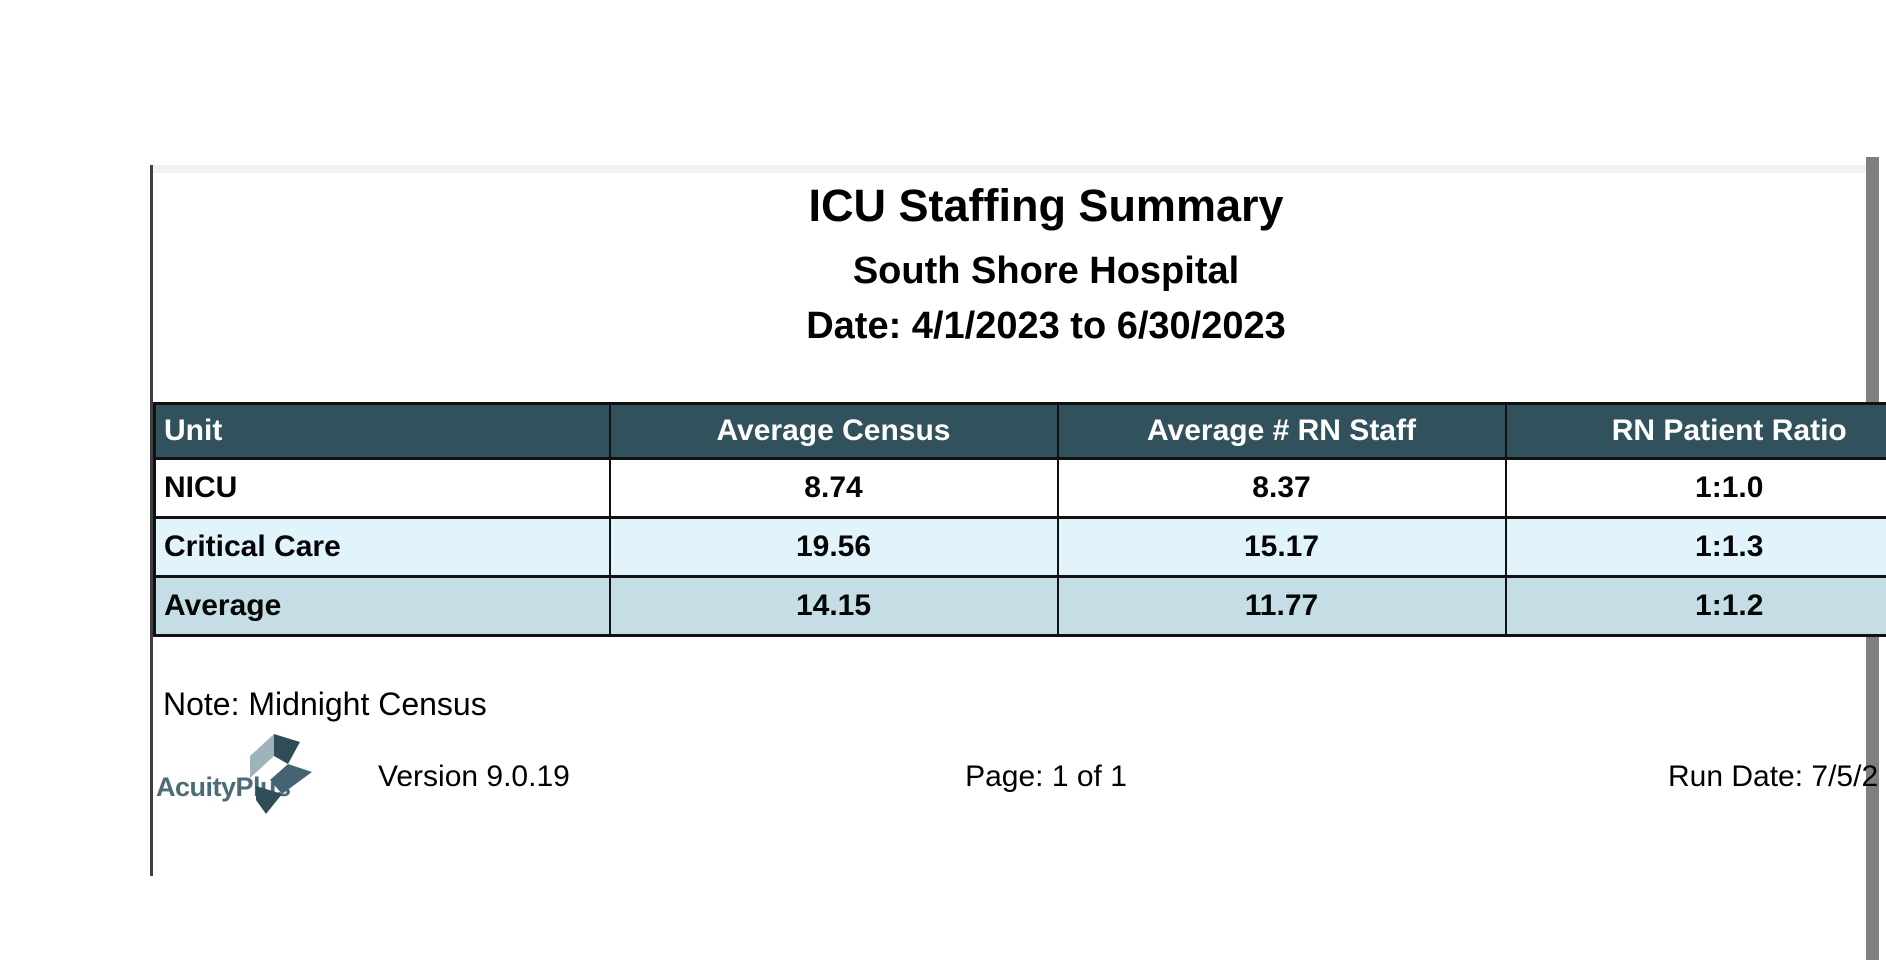 The width and height of the screenshot is (1886, 960). I want to click on table-row-critical-care: Critical Care 19.56 15.17 1:1.3, so click(1019, 547).